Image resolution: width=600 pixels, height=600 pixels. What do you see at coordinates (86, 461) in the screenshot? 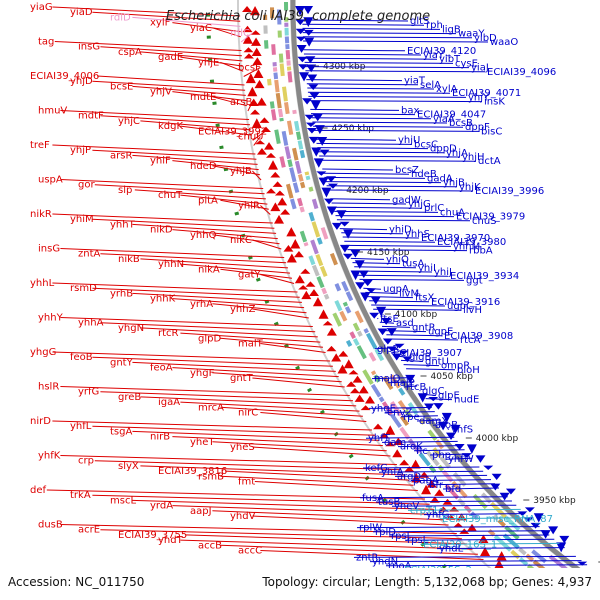
I see `gene-label: crp` at bounding box center [86, 461].